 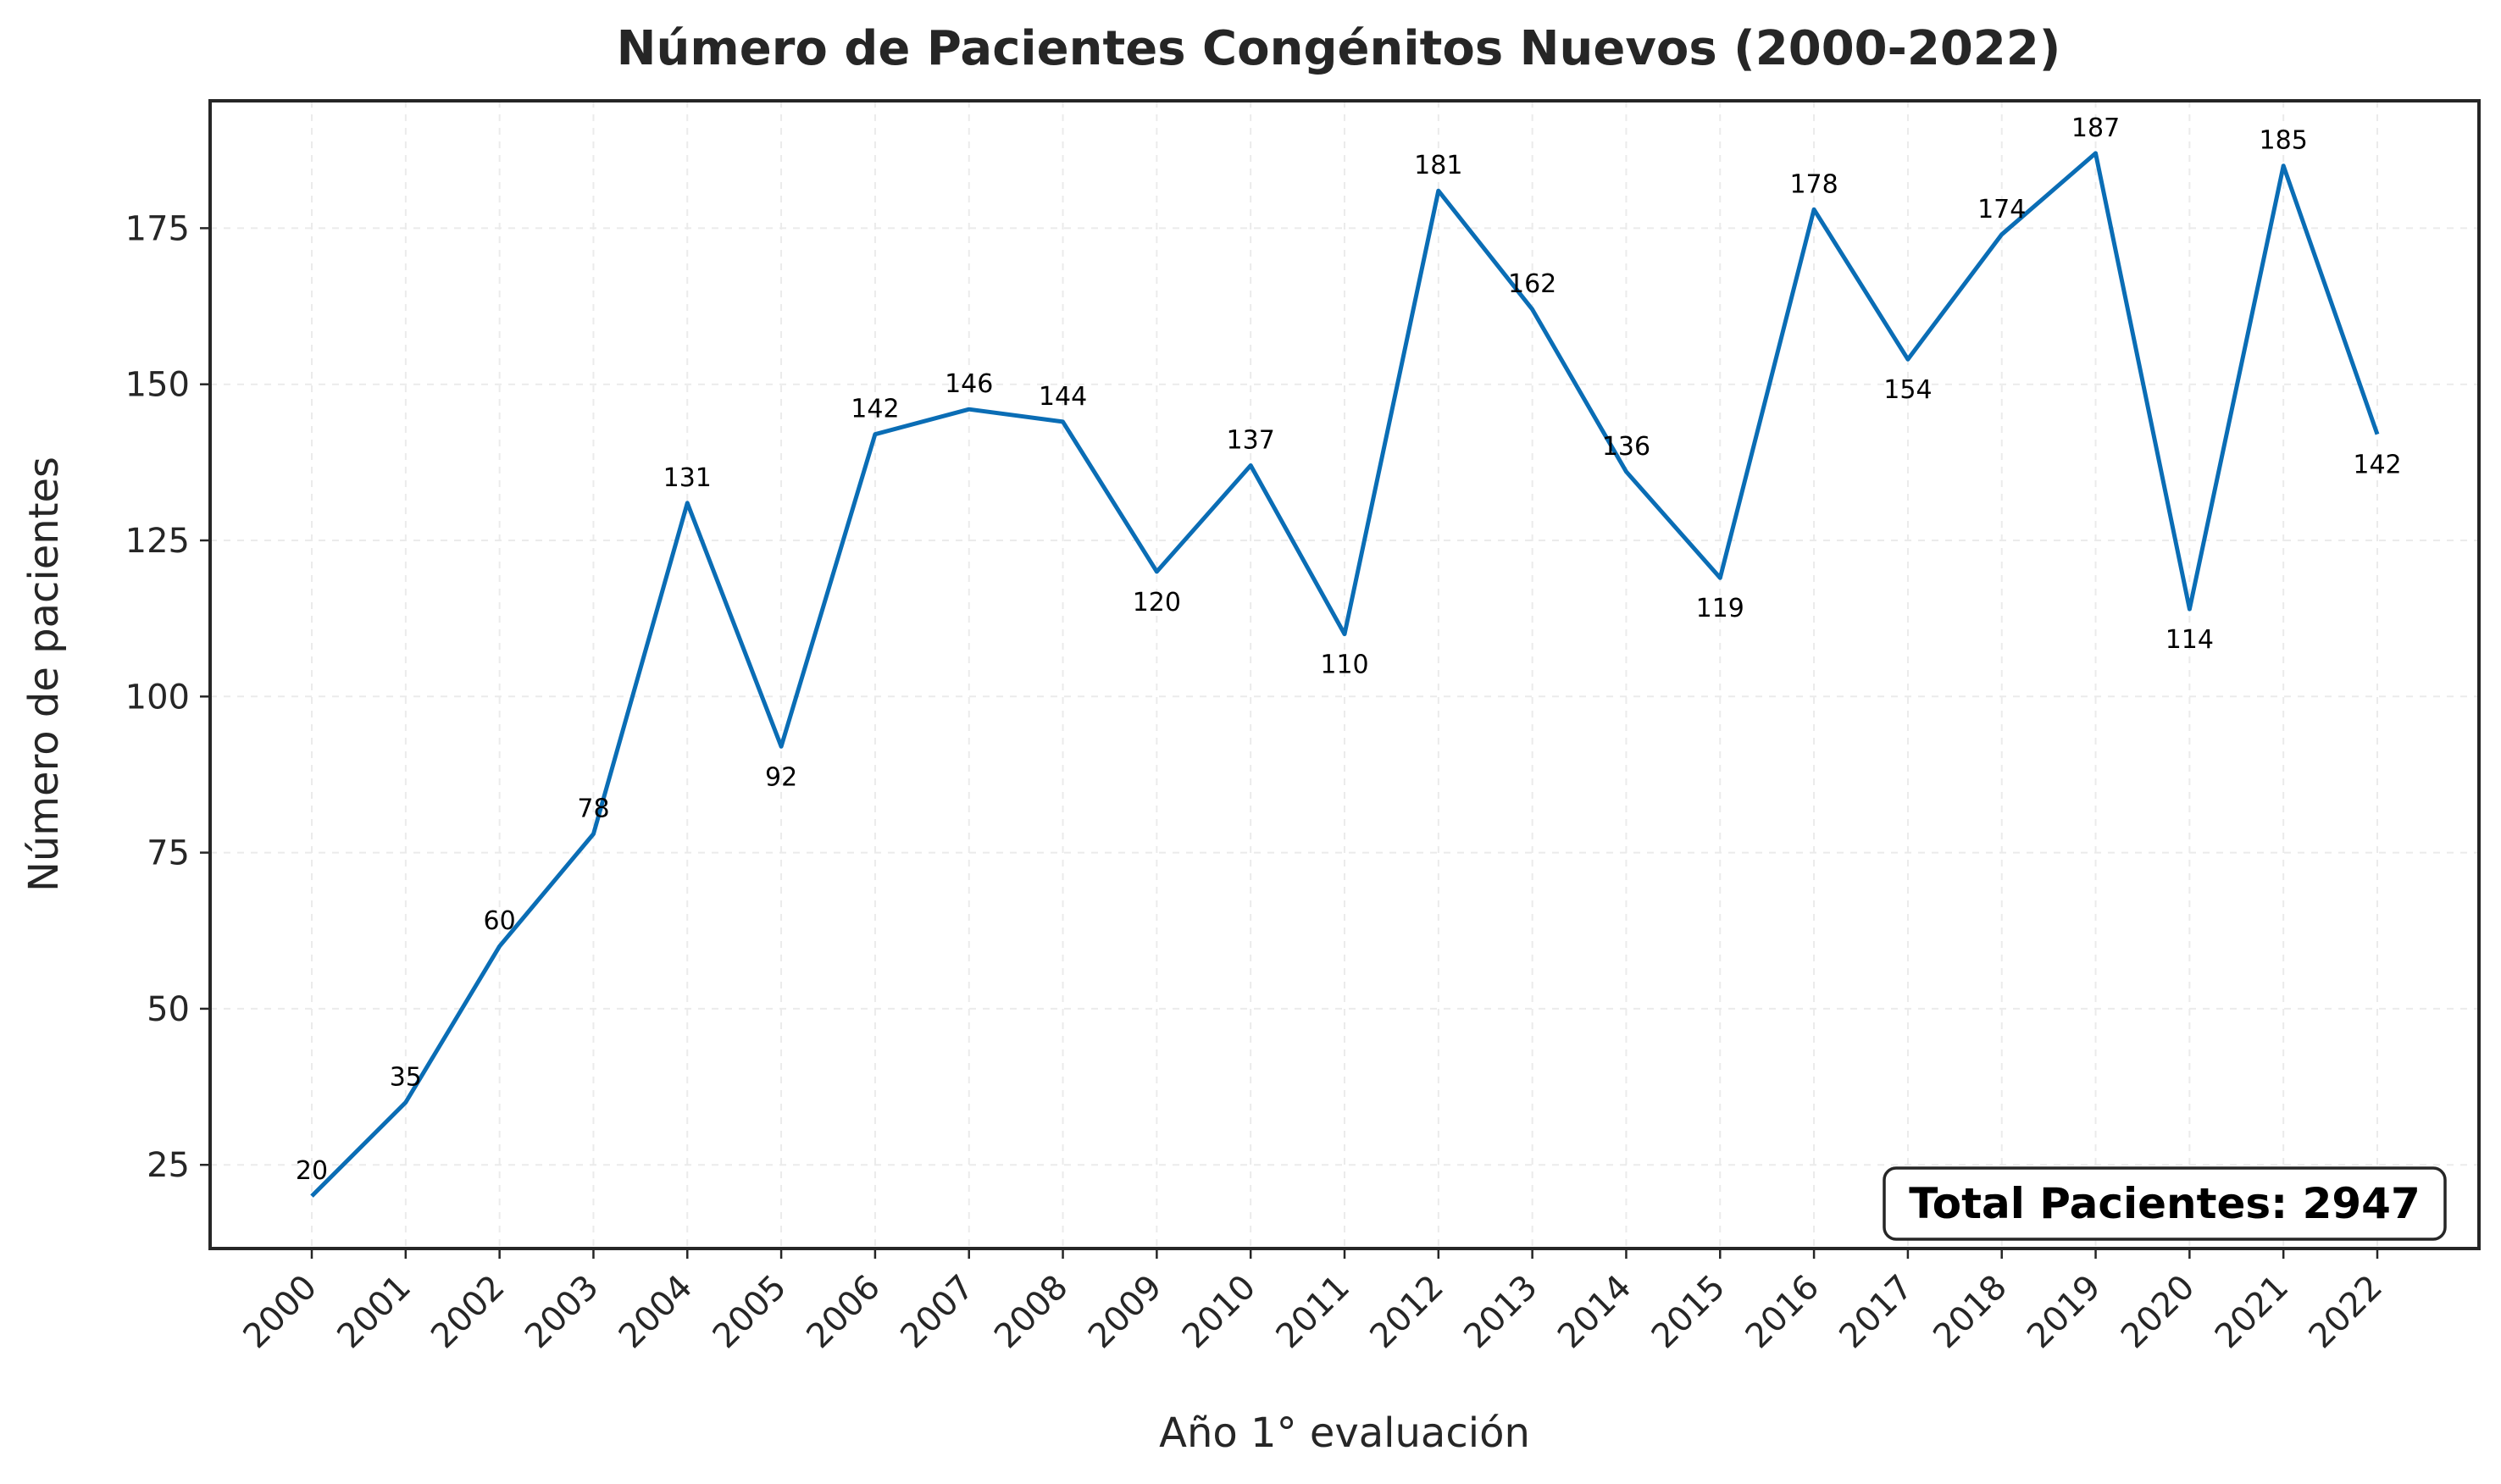 I want to click on data-label: 131, so click(x=687, y=478).